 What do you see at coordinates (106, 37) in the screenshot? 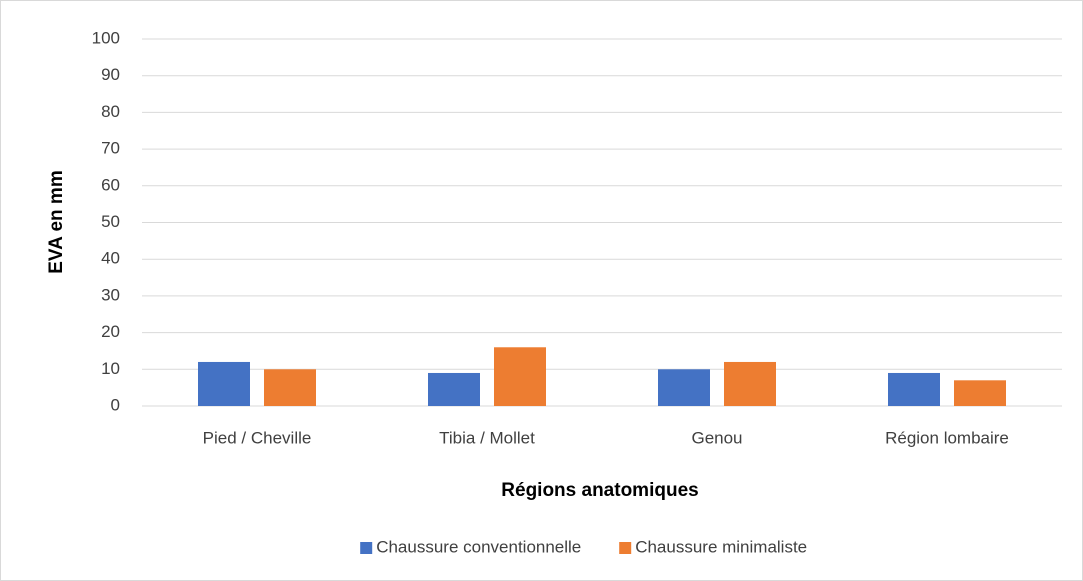
I see `y-tick-label: 100` at bounding box center [106, 37].